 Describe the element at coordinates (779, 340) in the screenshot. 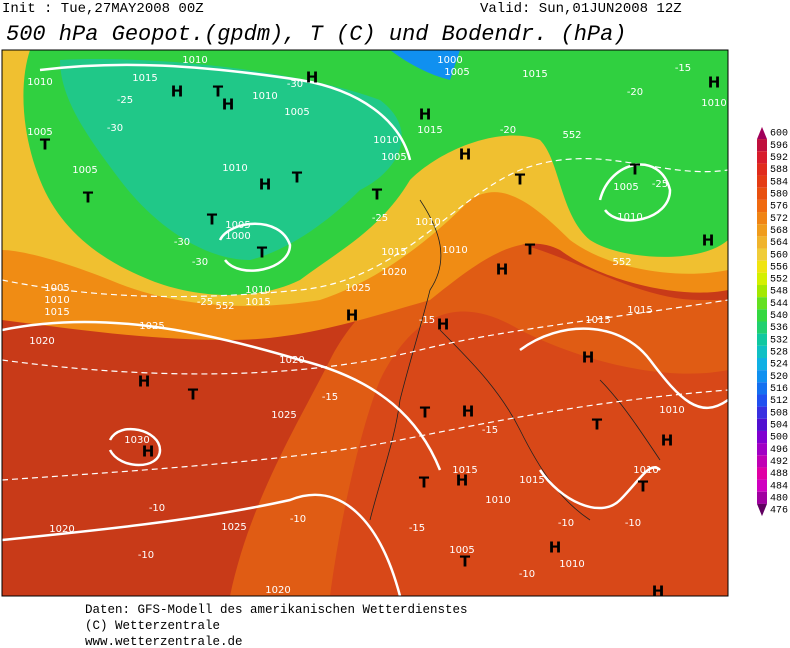

I see `colorbar-label: 532` at that location.